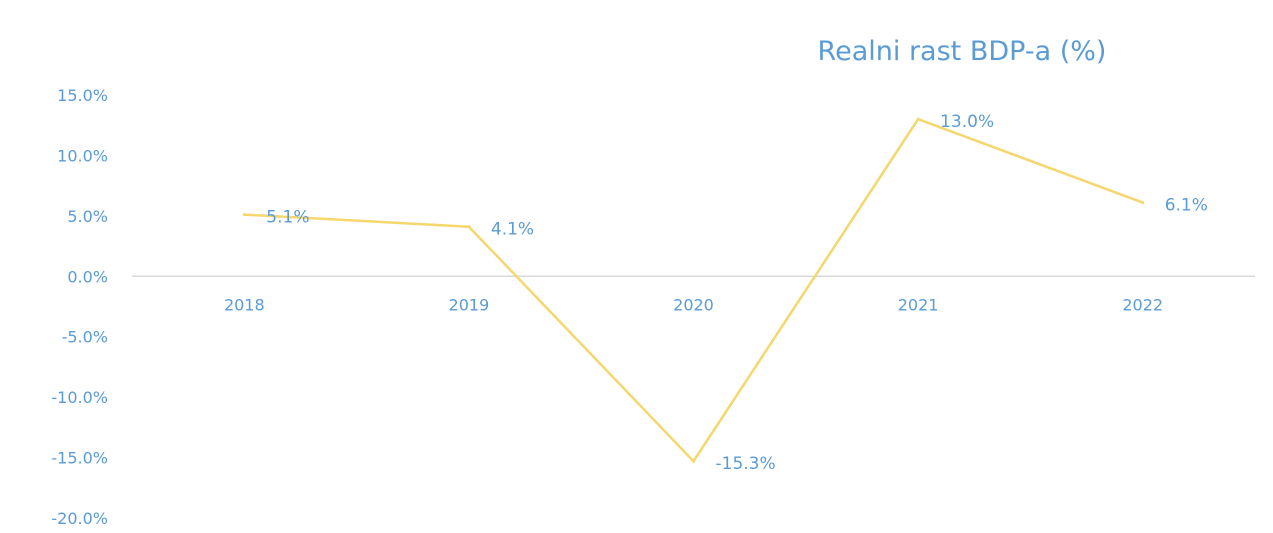 The image size is (1273, 533). What do you see at coordinates (693, 294) in the screenshot?
I see `x-axis: 2018 2019 2020 2021 2022` at bounding box center [693, 294].